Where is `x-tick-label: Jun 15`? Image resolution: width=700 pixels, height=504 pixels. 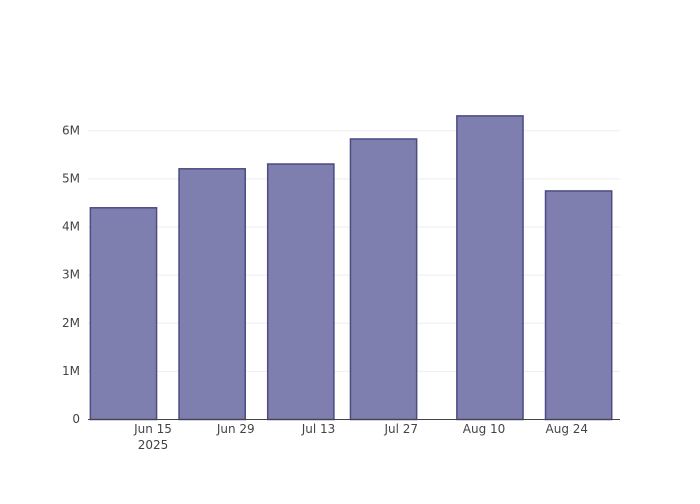 x-tick-label: Jun 15 is located at coordinates (152, 429).